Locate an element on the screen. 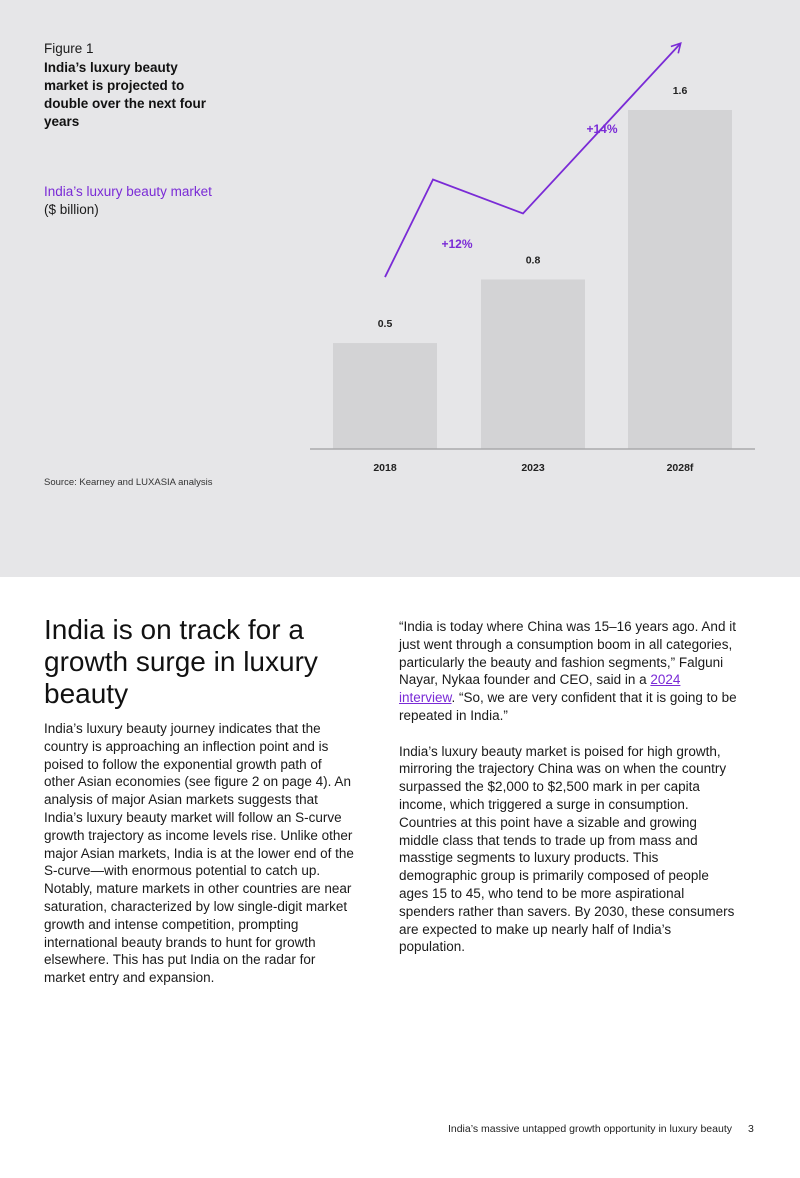  page-number: 3 is located at coordinates (751, 1129).